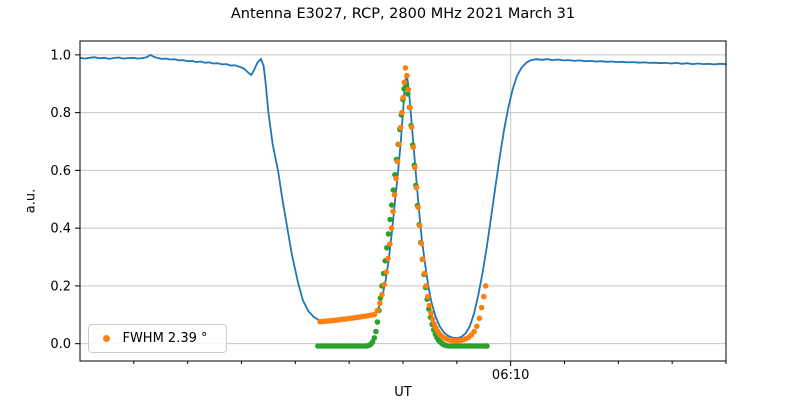  What do you see at coordinates (510, 375) in the screenshot?
I see `x-tick-label: 06:10` at bounding box center [510, 375].